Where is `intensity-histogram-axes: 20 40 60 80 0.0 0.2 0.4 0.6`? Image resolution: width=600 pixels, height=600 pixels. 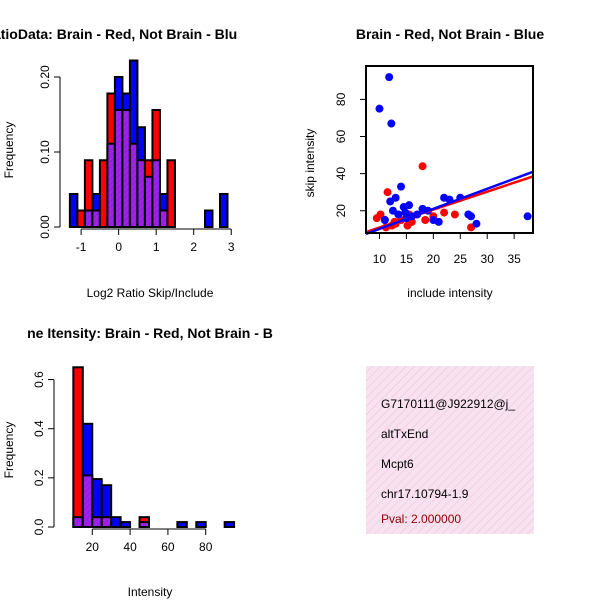
intensity-histogram-axes: 20 40 60 80 0.0 0.2 0.4 0.6 is located at coordinates (122, 462).